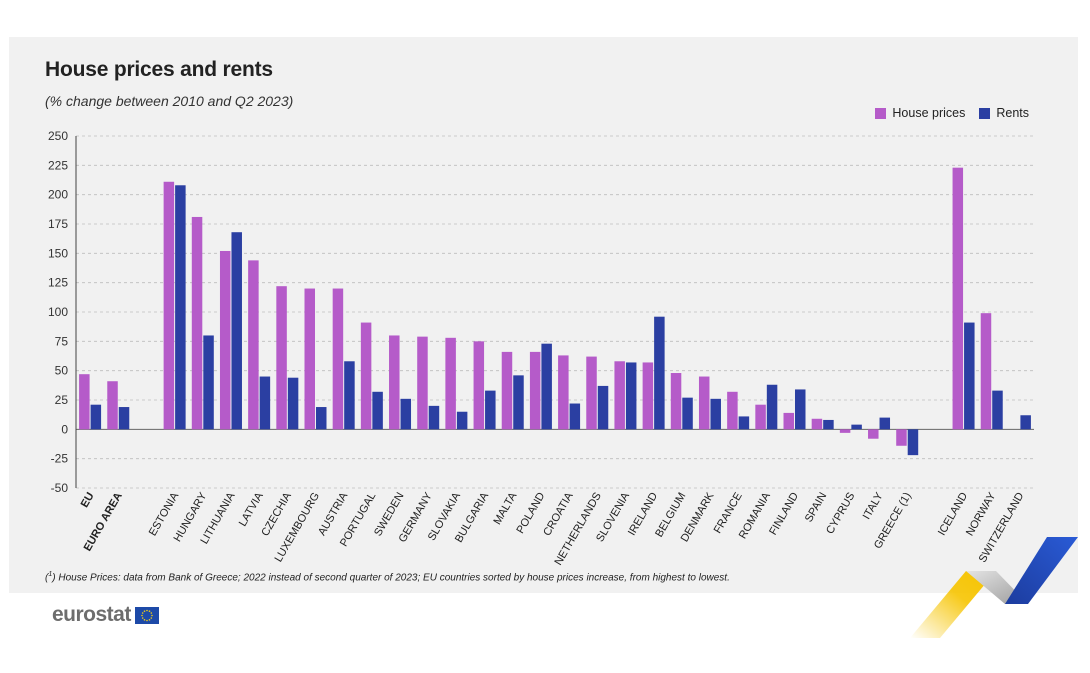 The width and height of the screenshot is (1090, 673). Describe the element at coordinates (60, 459) in the screenshot. I see `y-tick-label: -25` at that location.